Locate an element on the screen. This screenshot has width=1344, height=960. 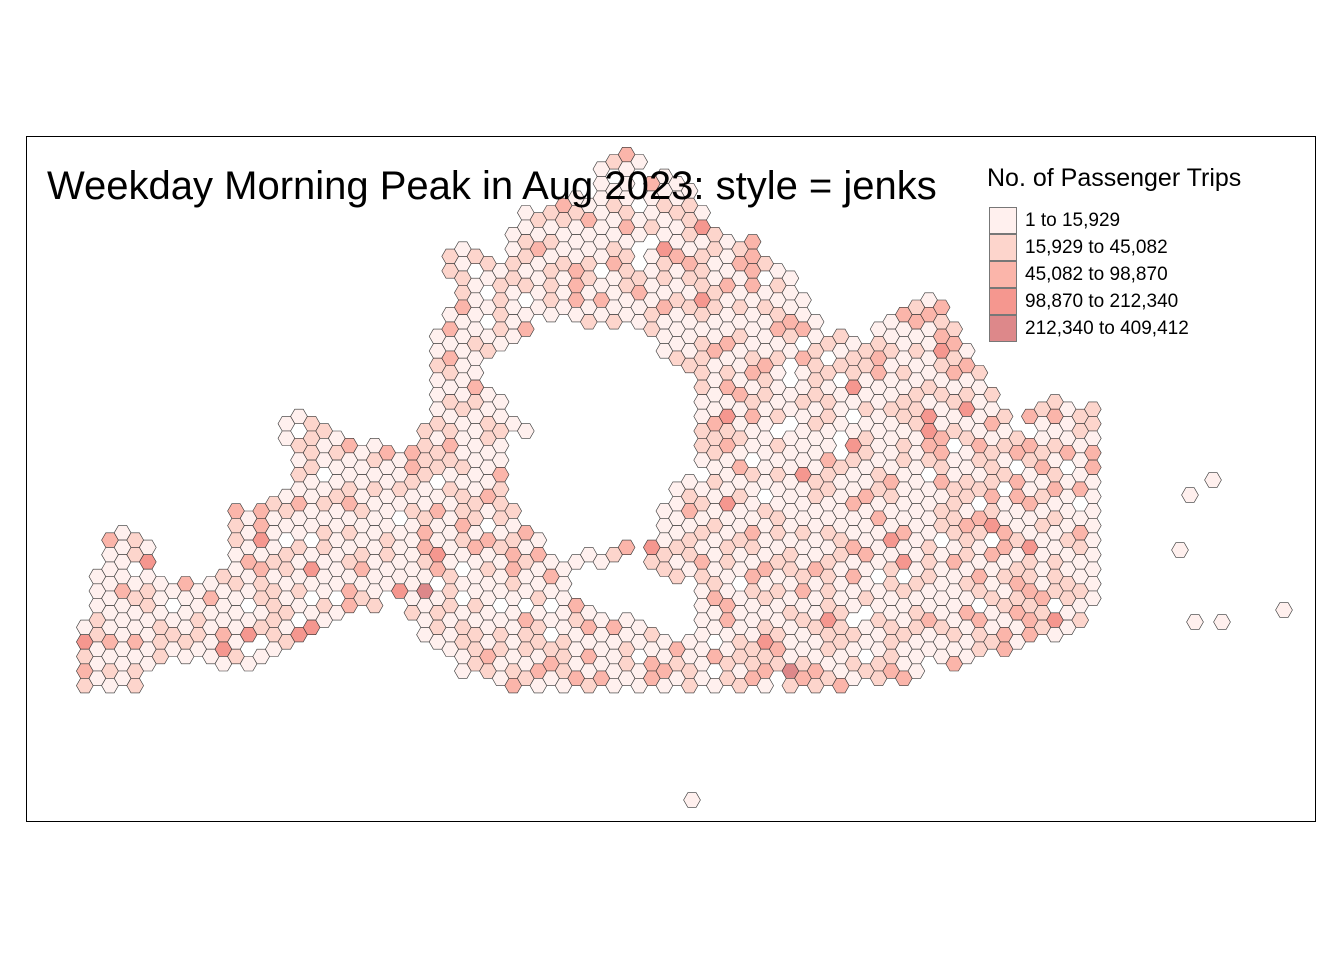
legend-item: 45,082 to 98,870 is located at coordinates (1119, 274).